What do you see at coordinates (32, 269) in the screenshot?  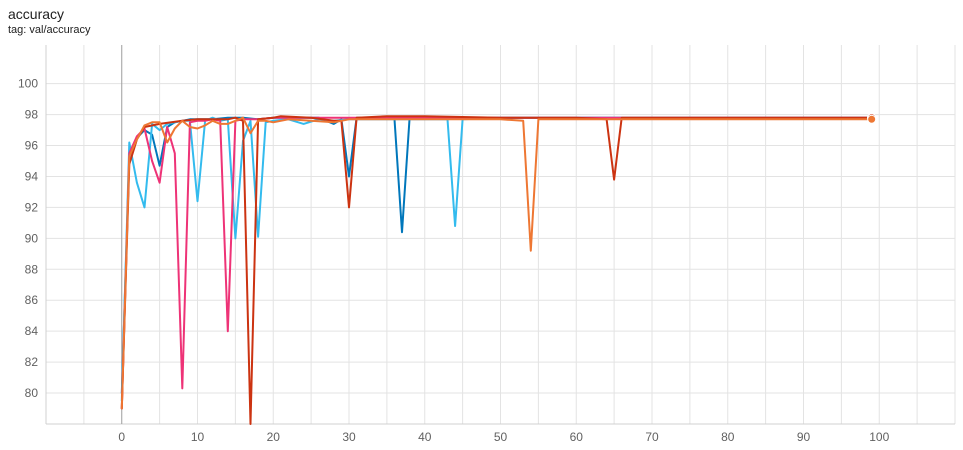 I see `y-tick-label: 88` at bounding box center [32, 269].